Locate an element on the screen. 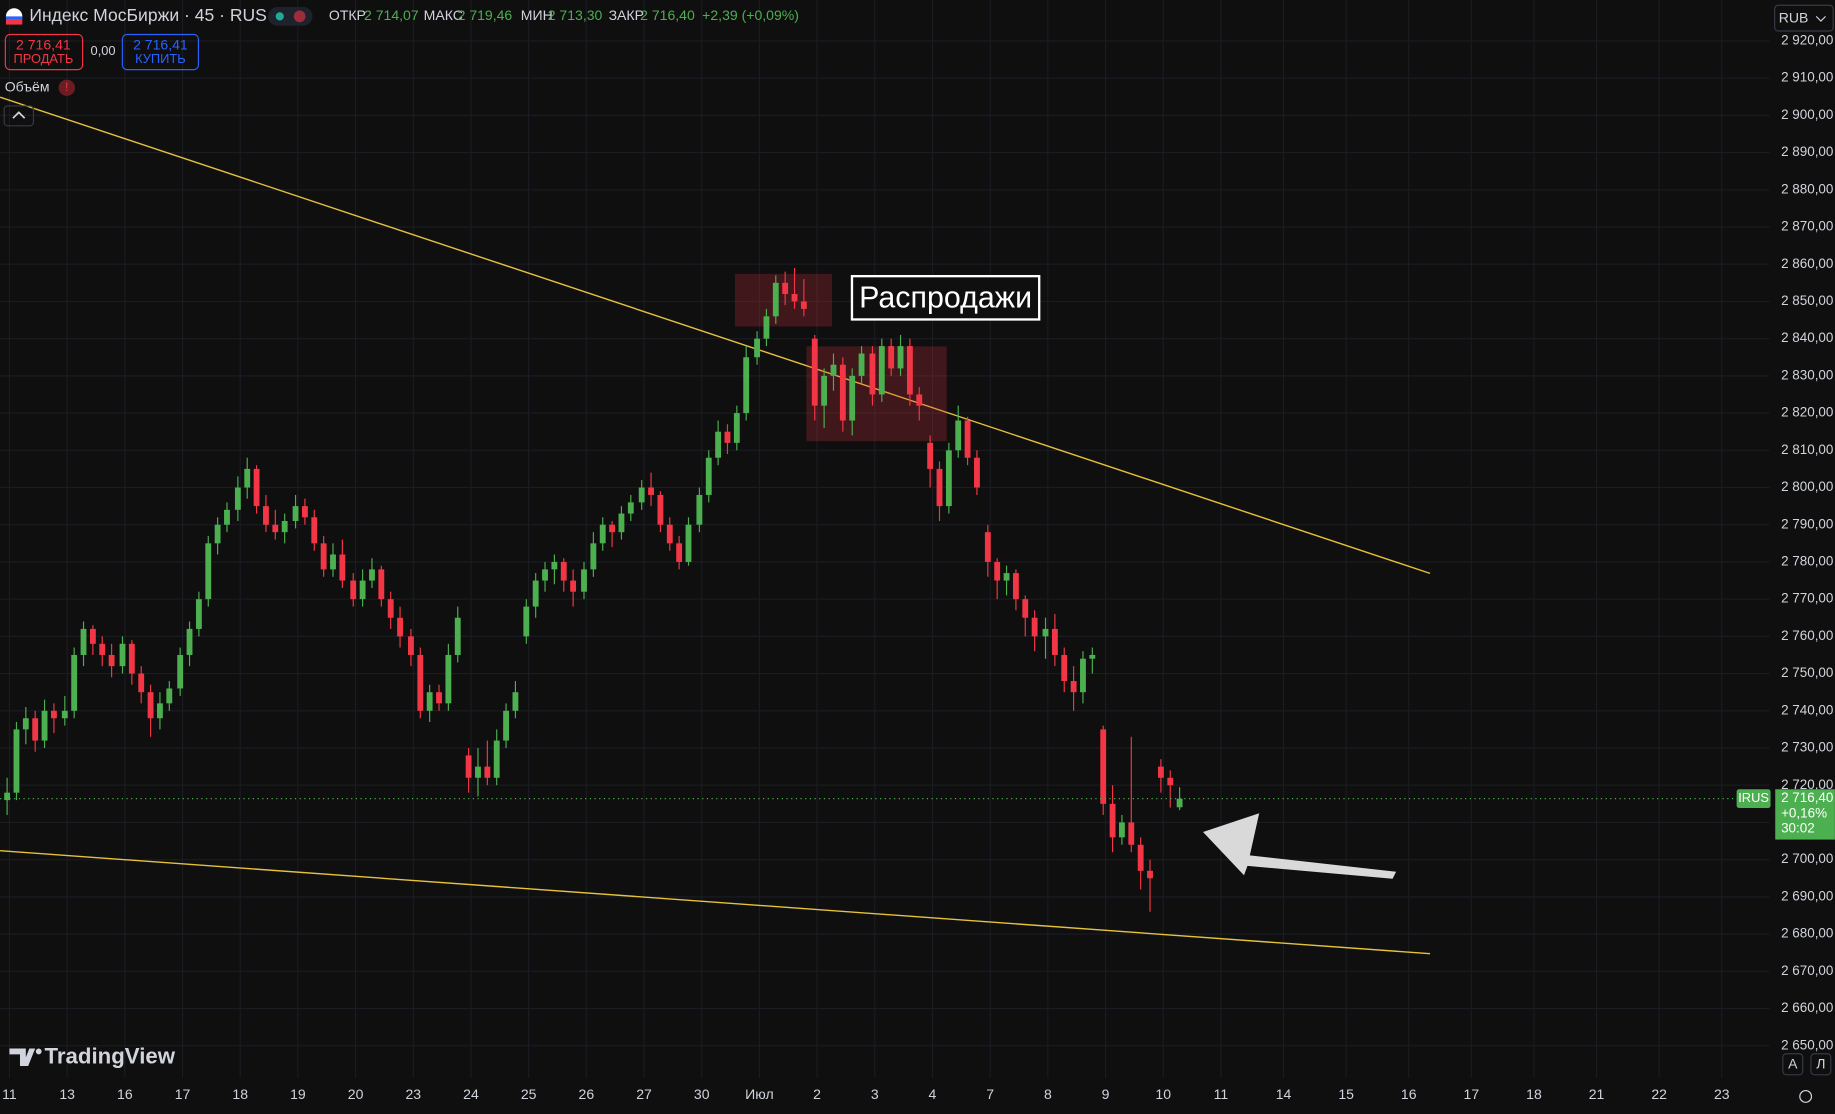 Image resolution: width=1835 pixels, height=1114 pixels. ohlc-label: ЗАКР is located at coordinates (626, 15).